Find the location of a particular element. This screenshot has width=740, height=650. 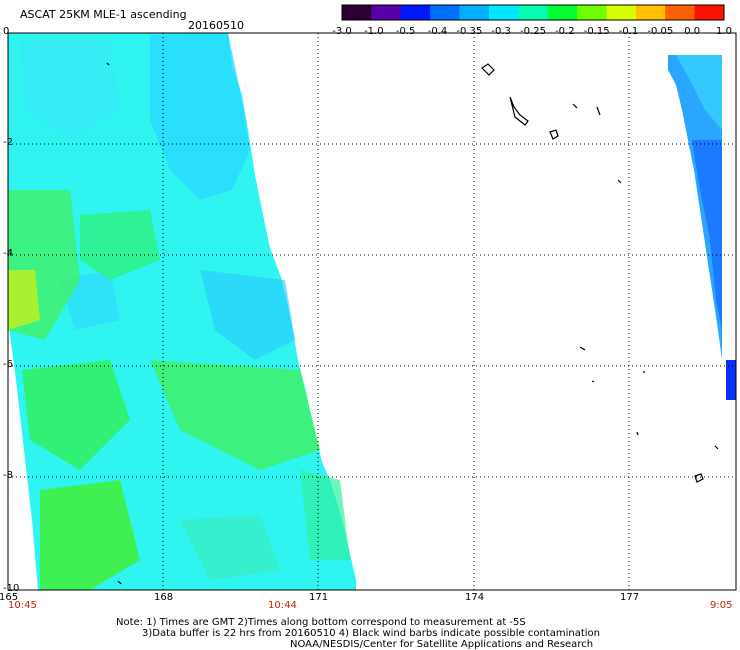

colorbar-label: 1.0 is located at coordinates (724, 31).